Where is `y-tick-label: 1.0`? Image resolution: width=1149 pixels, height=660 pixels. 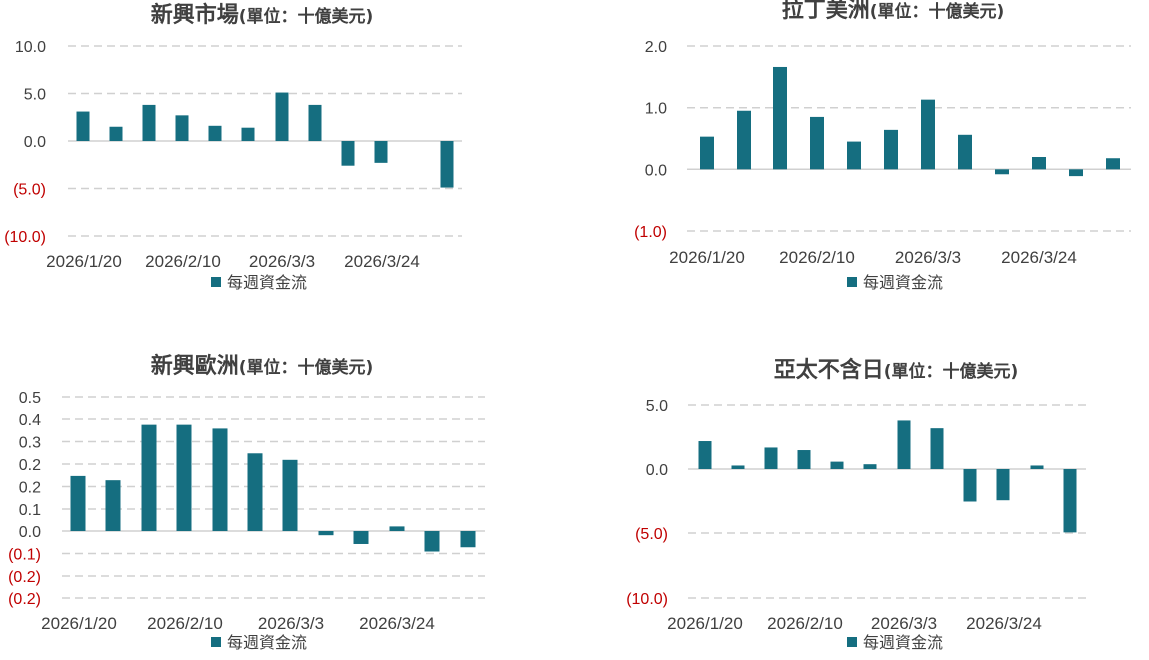 y-tick-label: 1.0 is located at coordinates (656, 109).